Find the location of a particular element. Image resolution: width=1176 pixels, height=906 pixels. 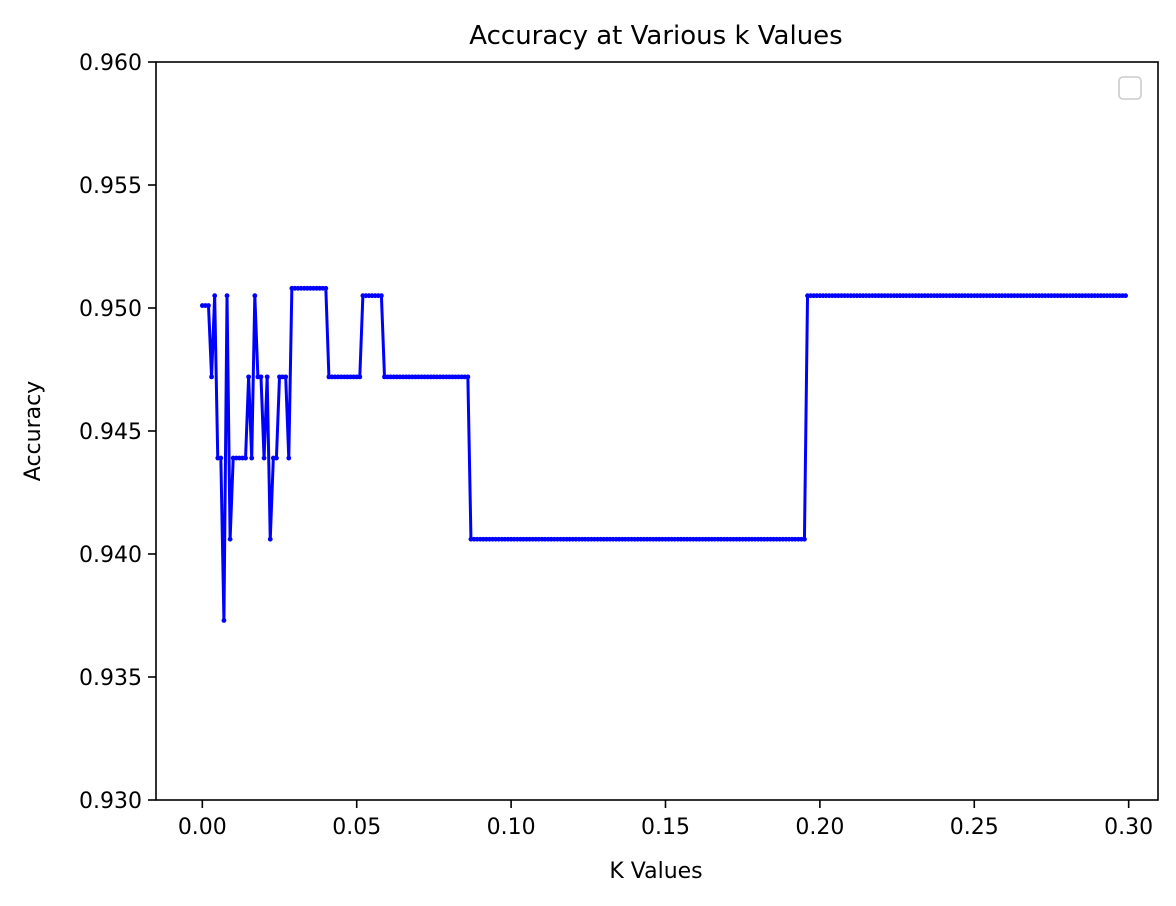

x-tick-label: 0.30 is located at coordinates (1128, 827).